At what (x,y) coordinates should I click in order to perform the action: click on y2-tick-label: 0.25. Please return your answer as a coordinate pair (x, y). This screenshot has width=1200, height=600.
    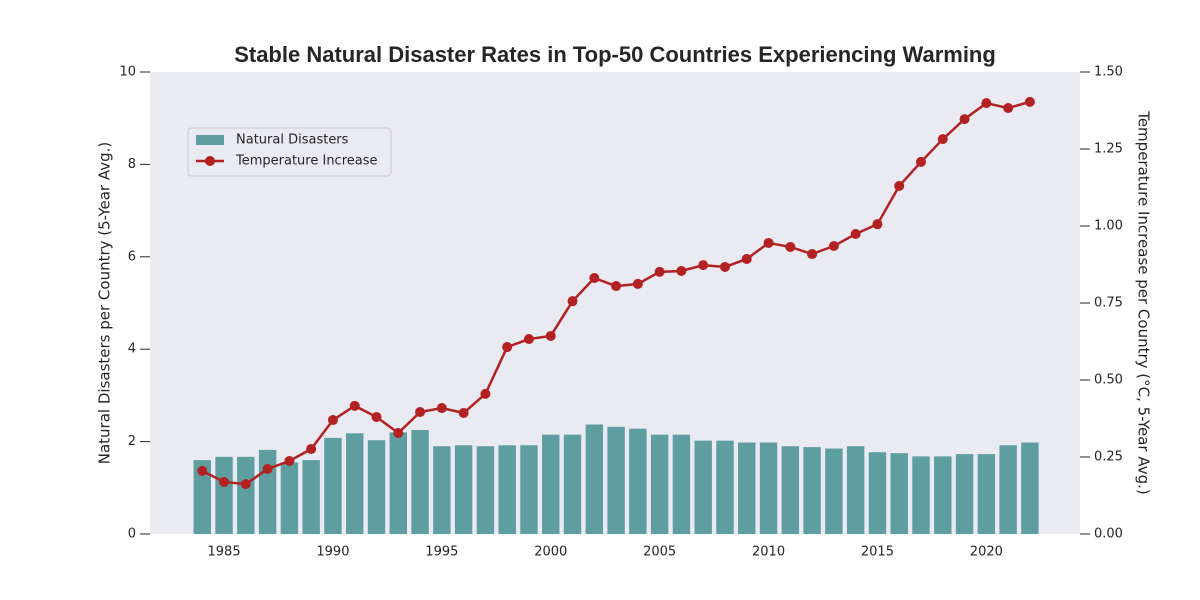
    Looking at the image, I should click on (1108, 457).